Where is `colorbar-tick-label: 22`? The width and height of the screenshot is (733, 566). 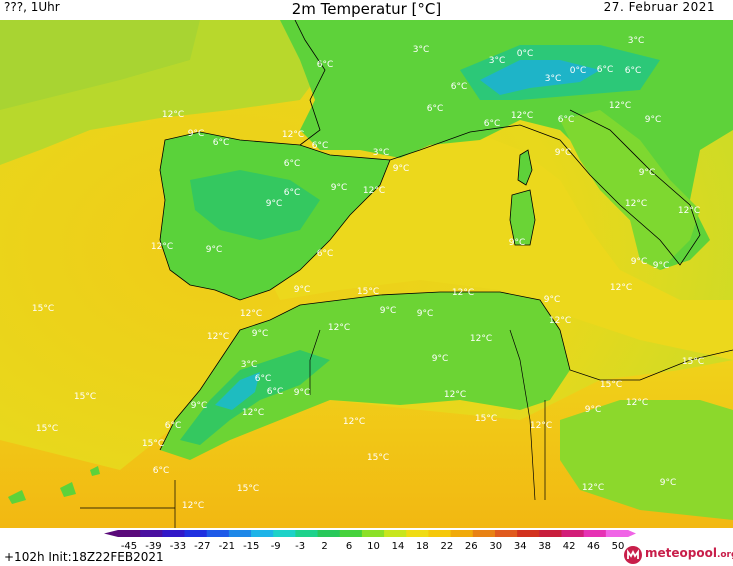
colorbar-tick-label: 22 is located at coordinates (446, 545).